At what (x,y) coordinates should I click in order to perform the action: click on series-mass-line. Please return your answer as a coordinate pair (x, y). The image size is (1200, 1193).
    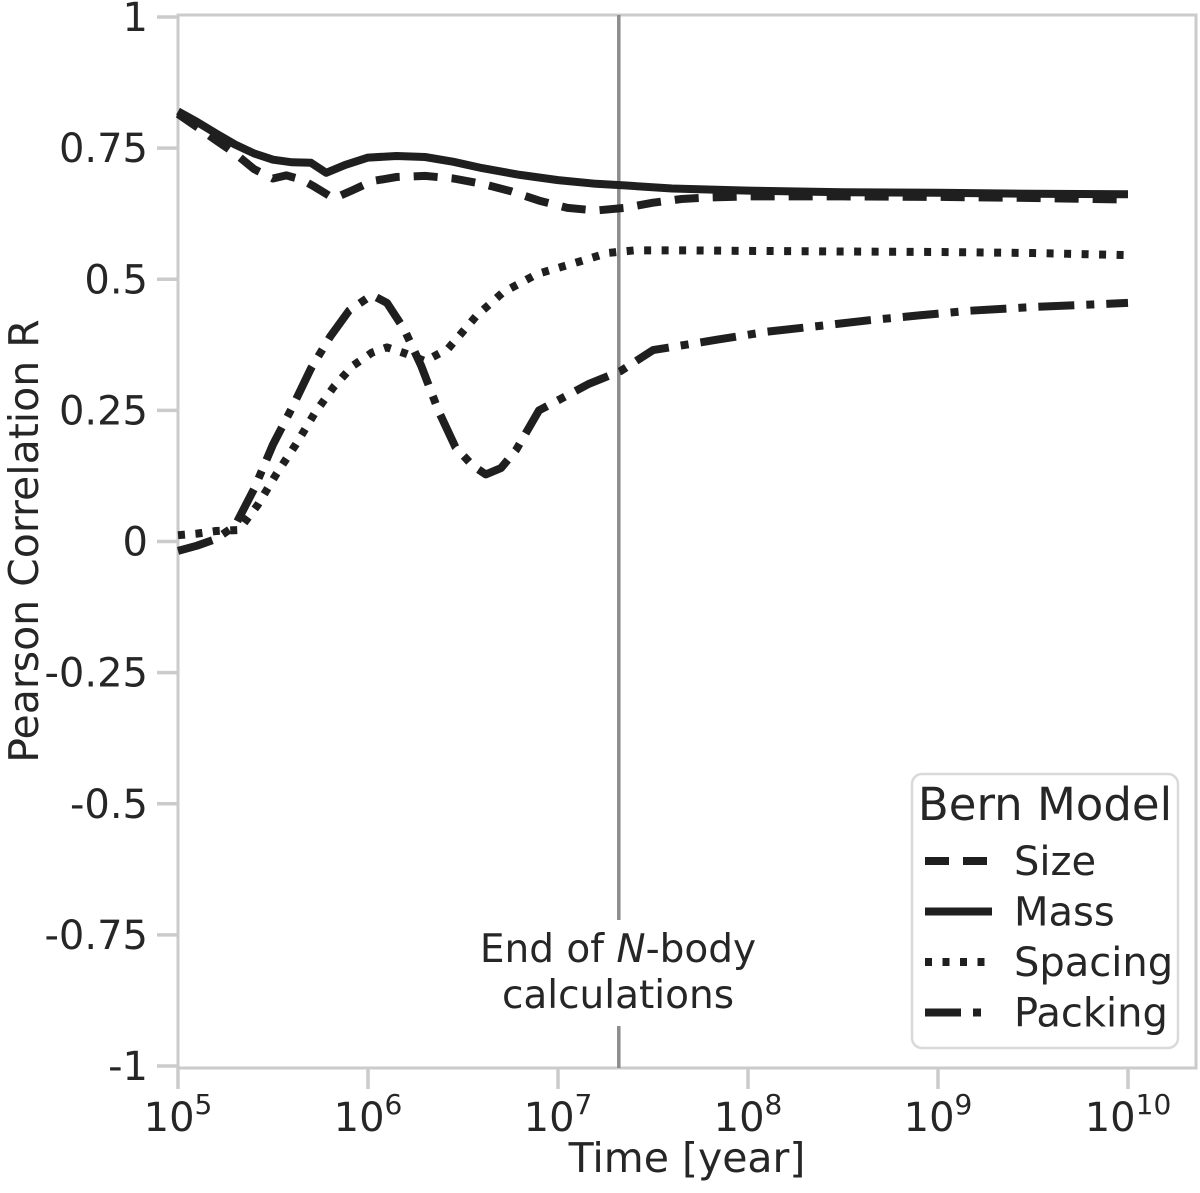
    Looking at the image, I should click on (652, 153).